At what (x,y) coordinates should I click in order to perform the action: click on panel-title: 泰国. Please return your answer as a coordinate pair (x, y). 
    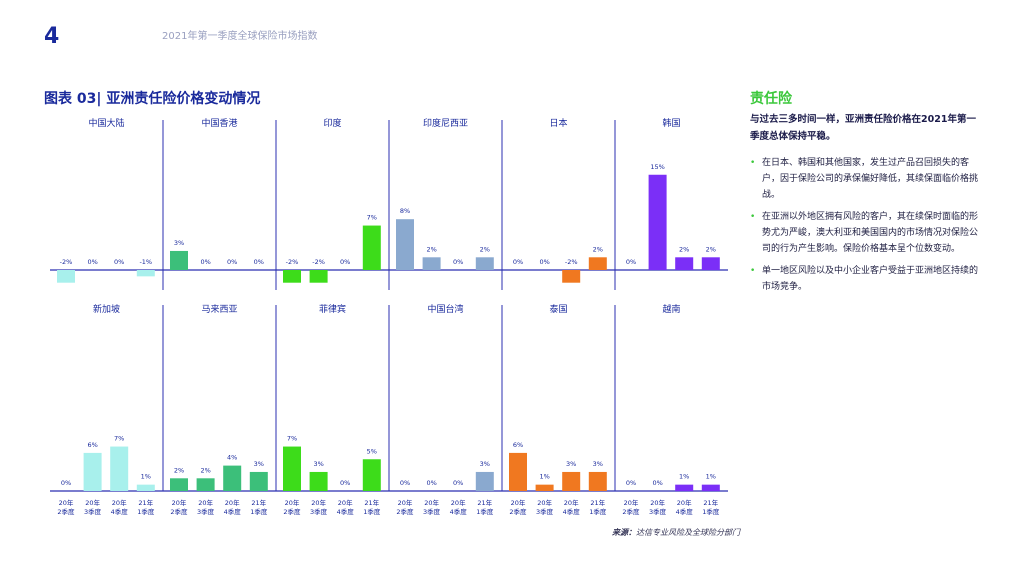
    Looking at the image, I should click on (558, 309).